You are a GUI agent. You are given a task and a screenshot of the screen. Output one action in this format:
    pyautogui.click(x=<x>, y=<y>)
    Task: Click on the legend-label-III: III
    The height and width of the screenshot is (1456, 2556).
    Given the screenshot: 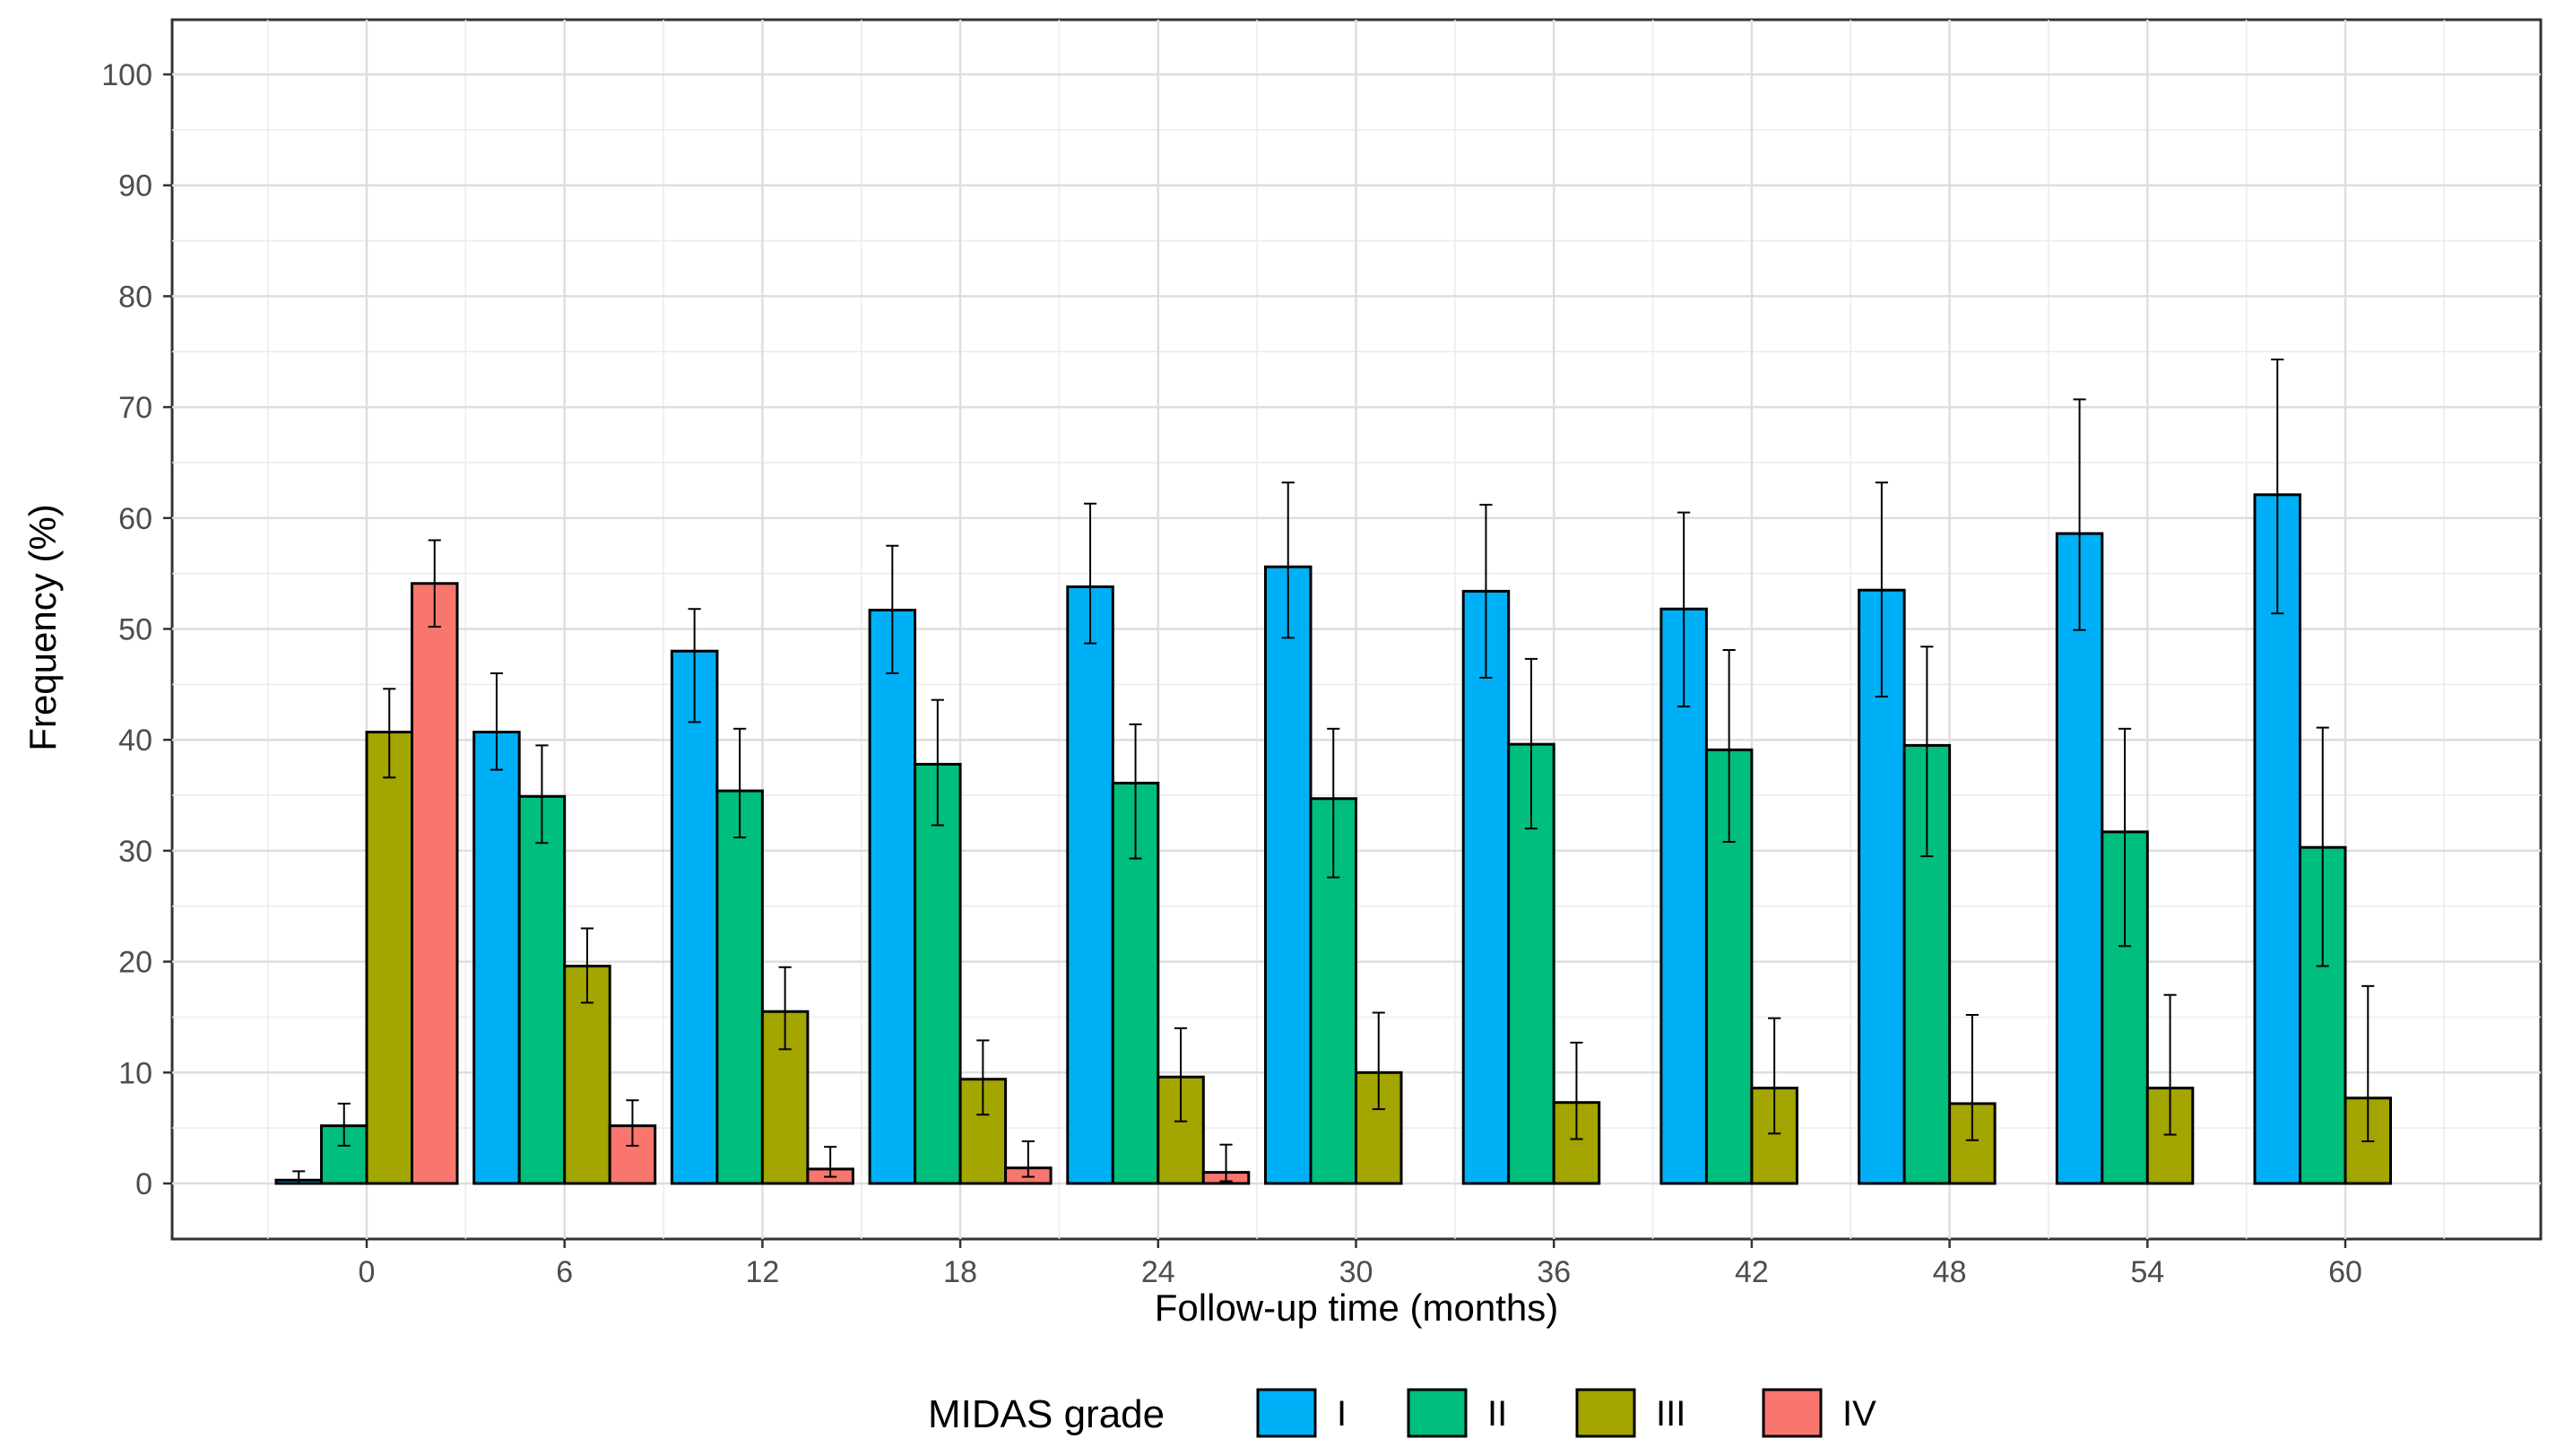 What is the action you would take?
    pyautogui.click(x=1670, y=1414)
    